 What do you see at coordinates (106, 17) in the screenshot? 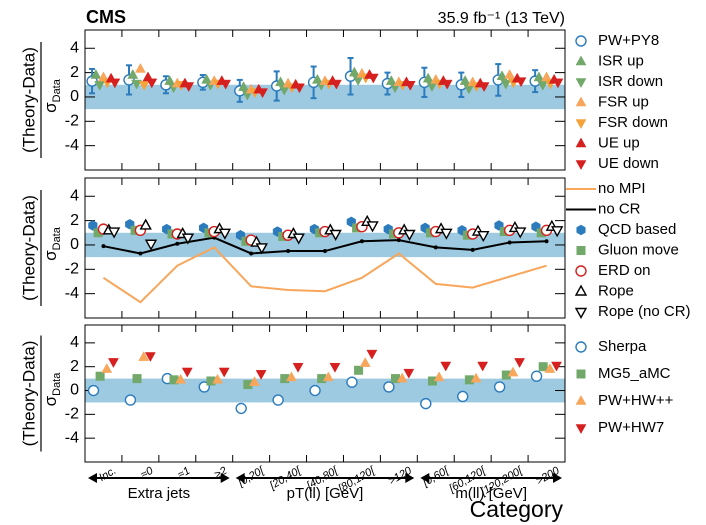
I see `chart-title: CMS` at bounding box center [106, 17].